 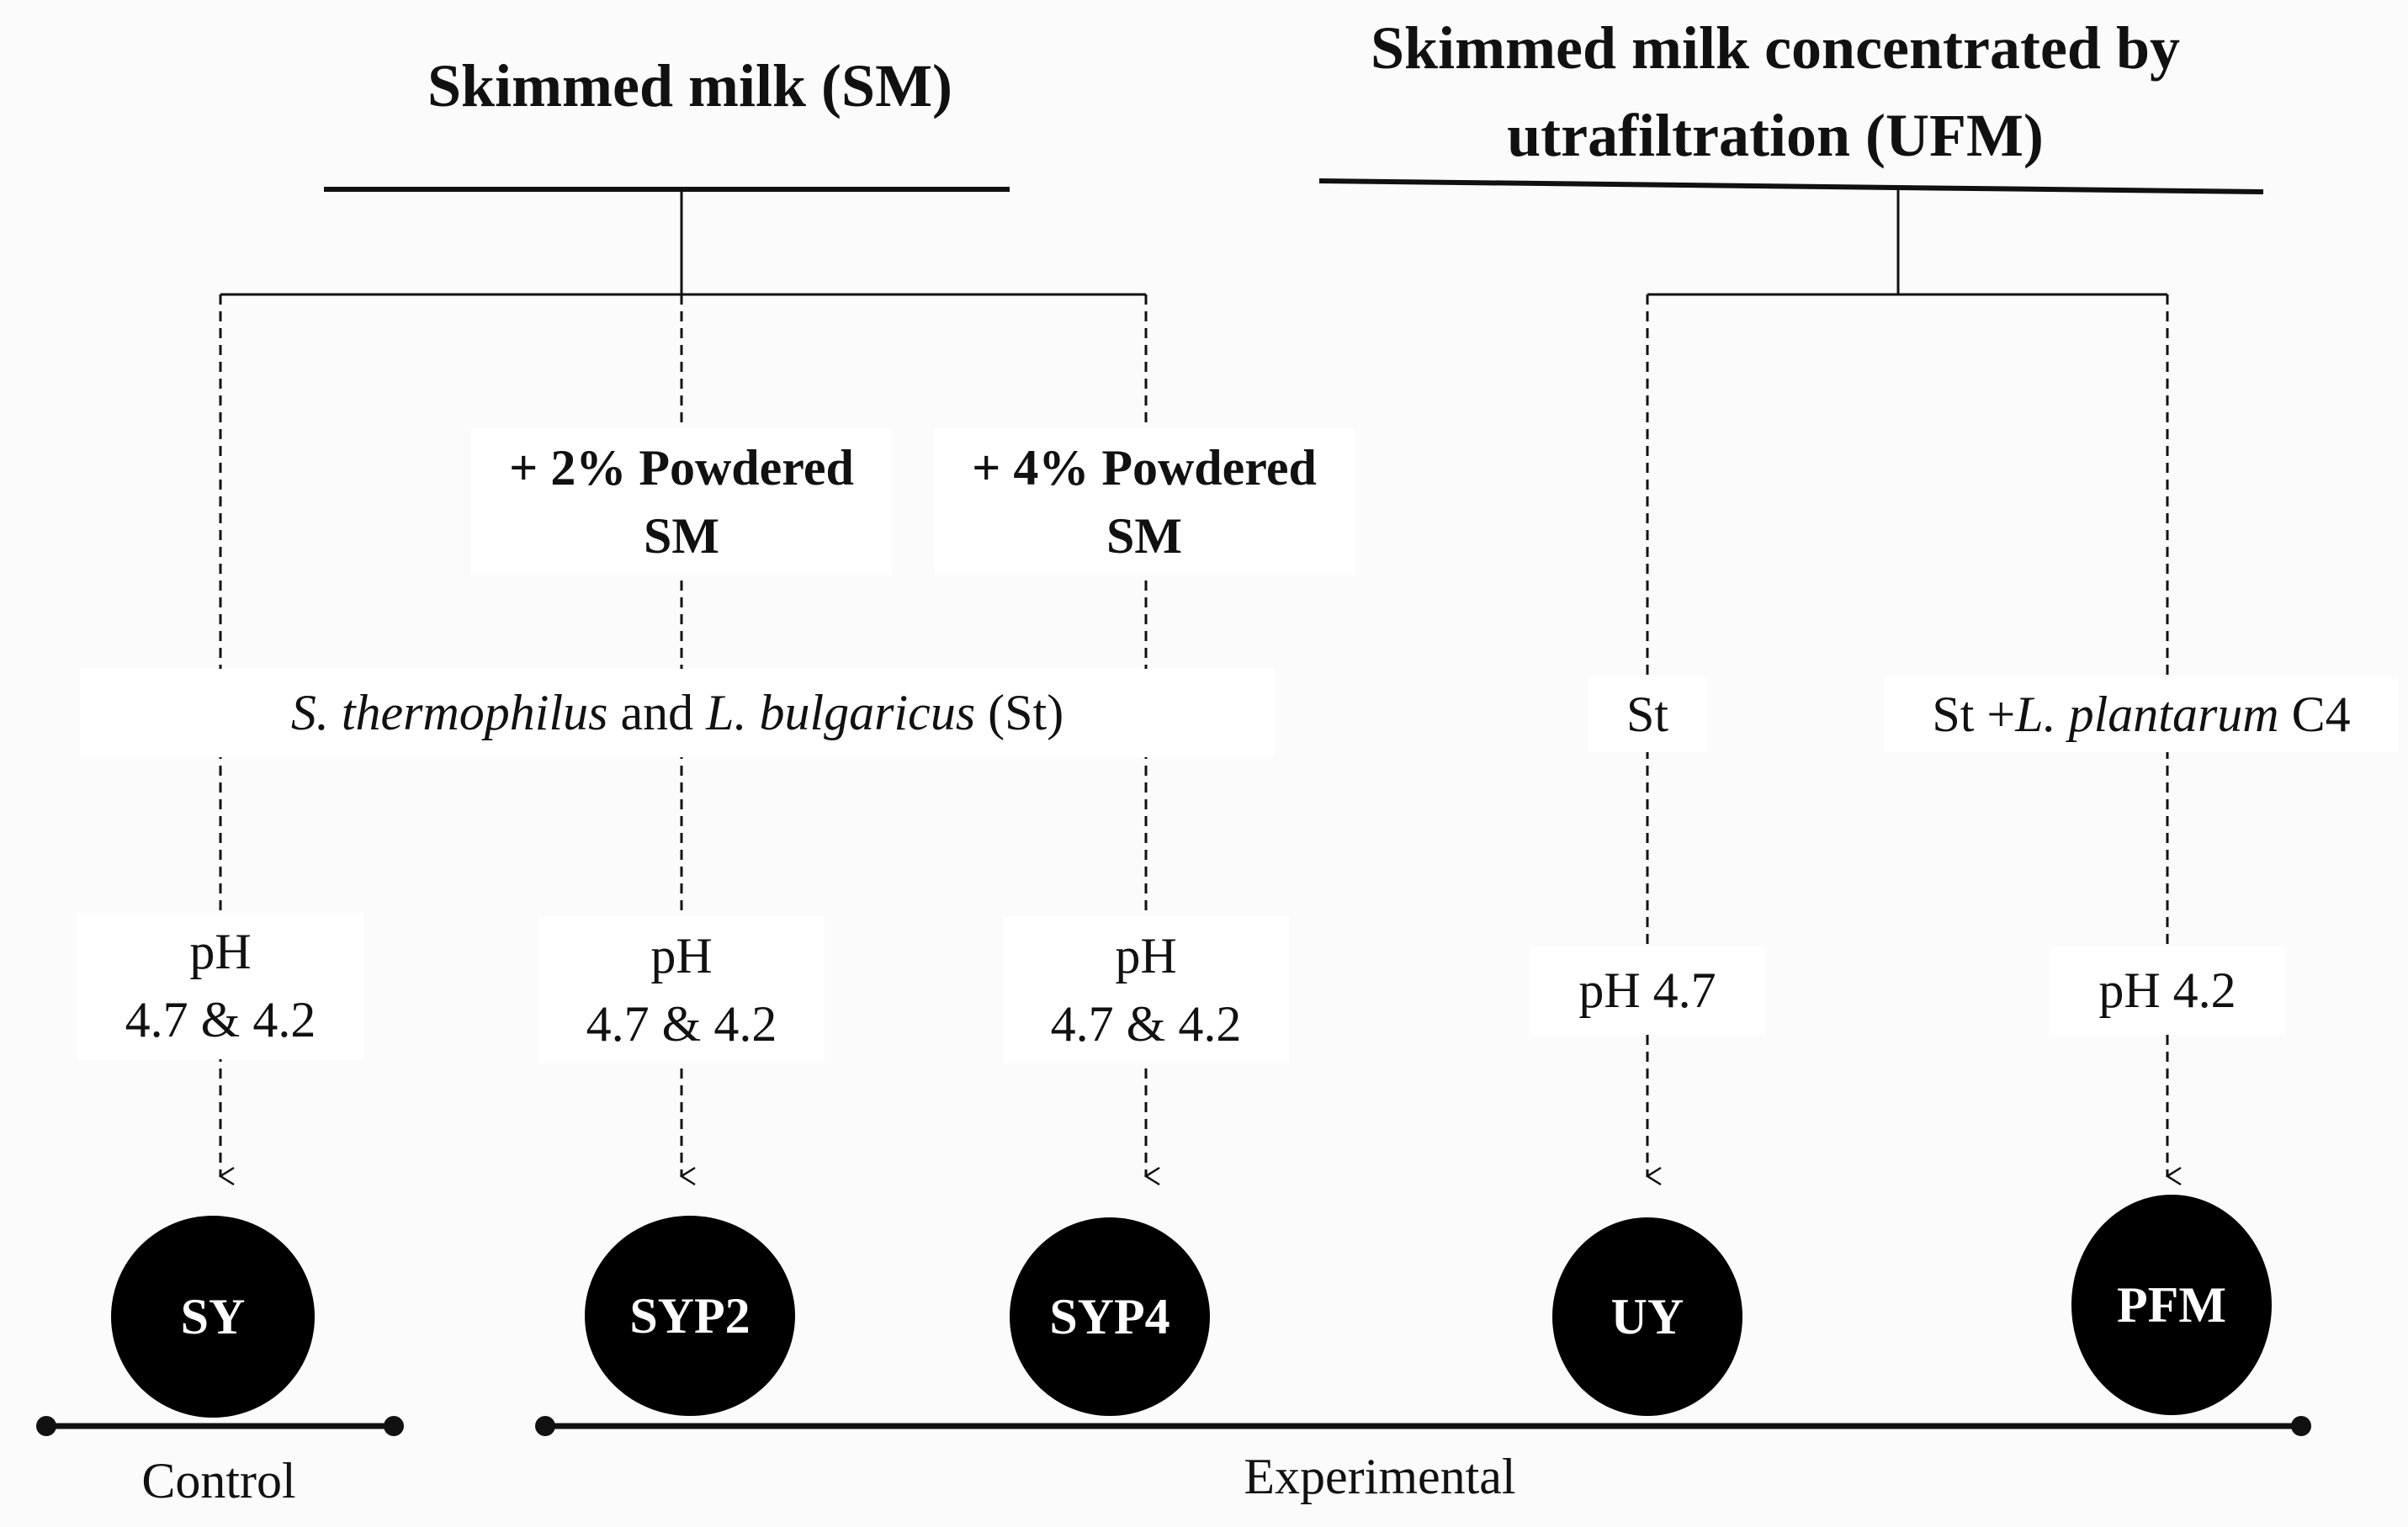 I want to click on experimental-baseline-right-dot, so click(x=2301, y=1426).